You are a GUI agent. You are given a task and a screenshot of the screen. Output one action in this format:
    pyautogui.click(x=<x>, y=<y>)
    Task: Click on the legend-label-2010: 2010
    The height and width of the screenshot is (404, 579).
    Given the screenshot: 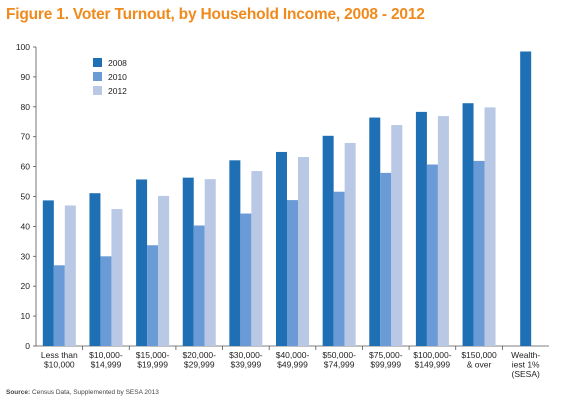 What is the action you would take?
    pyautogui.click(x=117, y=77)
    